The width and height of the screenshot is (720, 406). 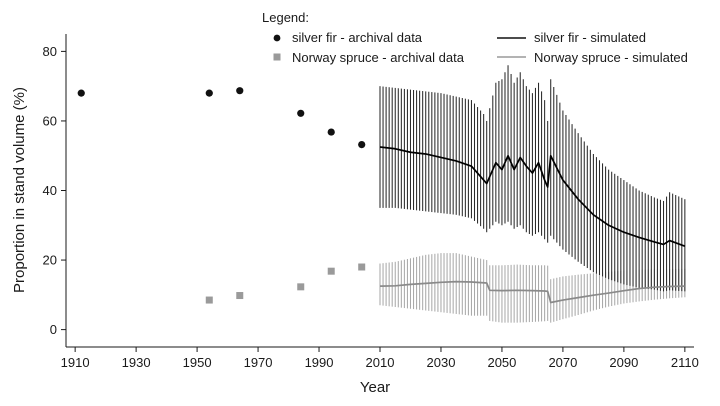 I want to click on legend-label-spruce-archival: Norway spruce - archival data, so click(x=378, y=57).